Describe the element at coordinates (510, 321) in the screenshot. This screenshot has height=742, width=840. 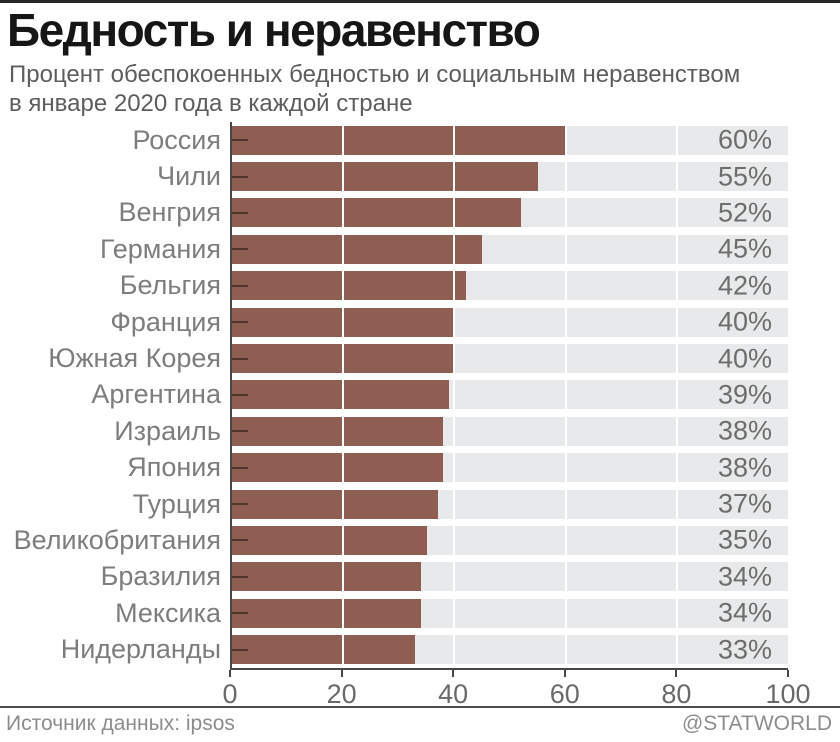
I see `bar-track: 40%` at that location.